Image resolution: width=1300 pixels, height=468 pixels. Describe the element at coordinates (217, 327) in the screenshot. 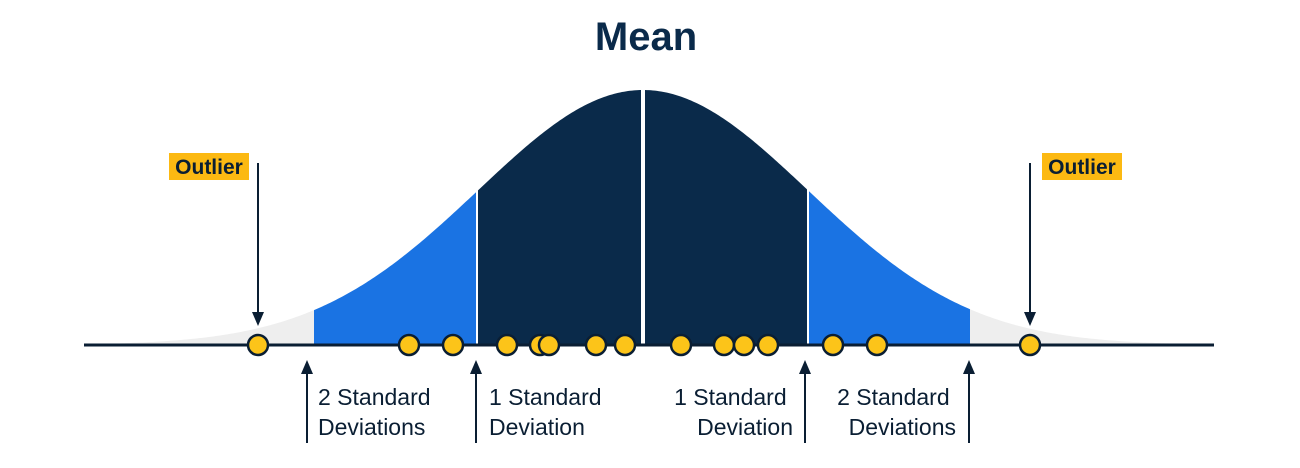

I see `tail-left-region` at that location.